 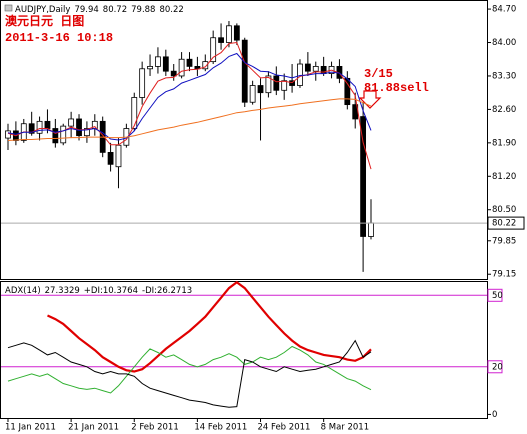 I want to click on legend-name: +DI:, so click(x=93, y=291).